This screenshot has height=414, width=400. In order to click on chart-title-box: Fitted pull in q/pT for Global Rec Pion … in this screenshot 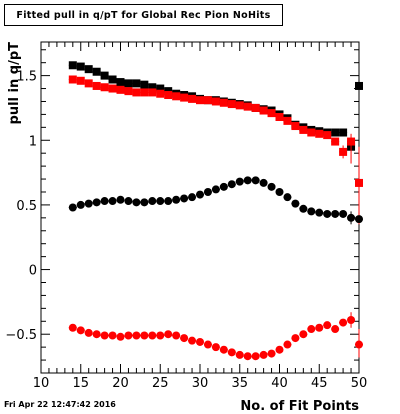, I will do `click(143, 15)`.